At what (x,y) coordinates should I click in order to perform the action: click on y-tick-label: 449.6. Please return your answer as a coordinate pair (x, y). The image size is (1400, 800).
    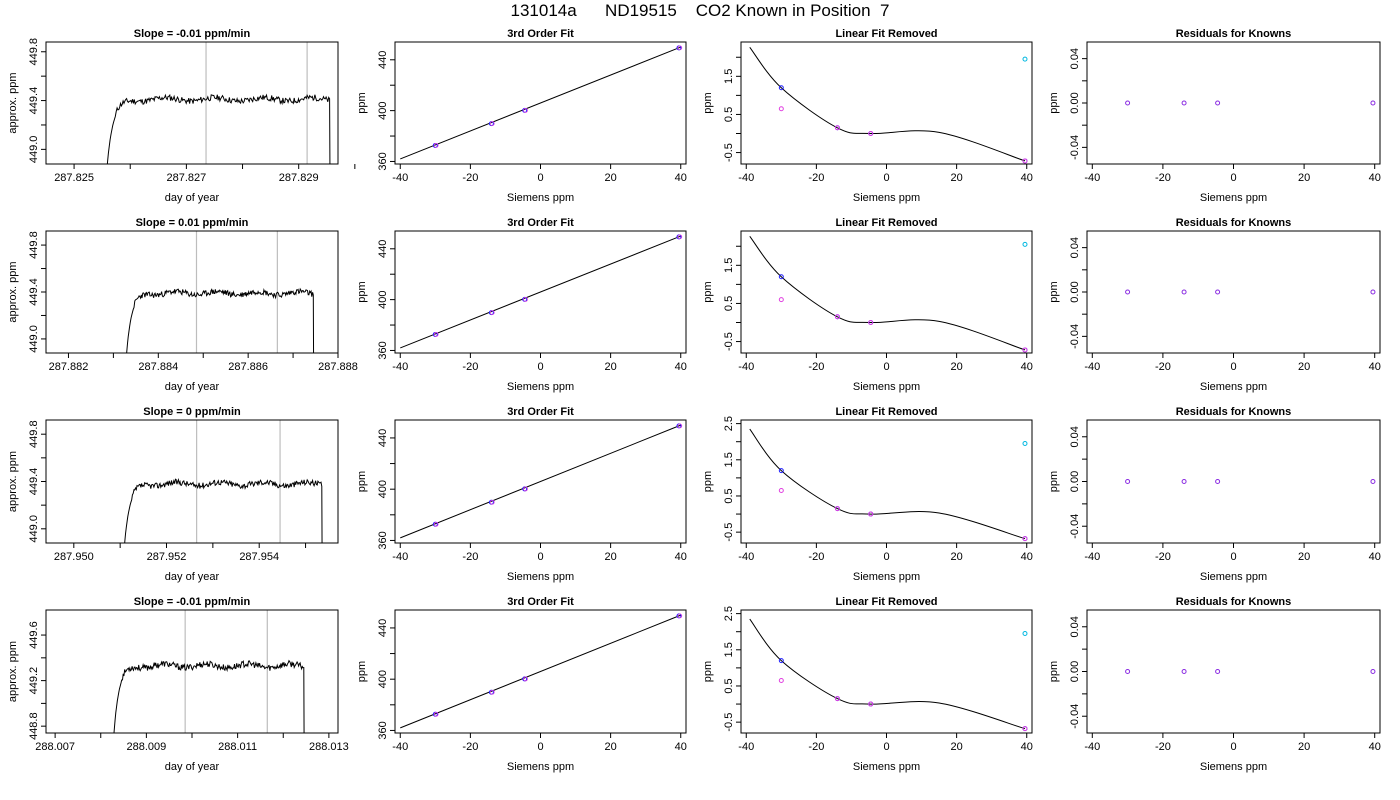
    Looking at the image, I should click on (34, 635).